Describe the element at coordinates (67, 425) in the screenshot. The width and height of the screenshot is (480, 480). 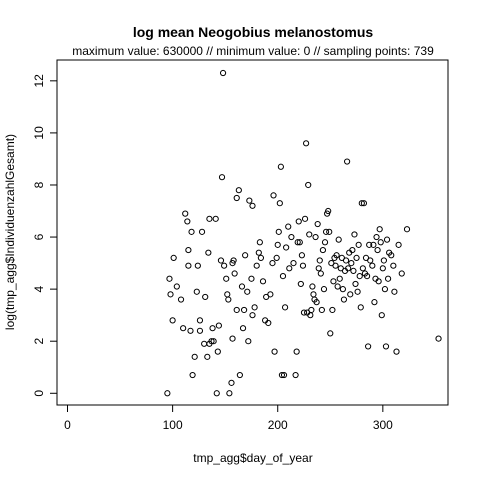
I see `x-tick-label: 0` at that location.